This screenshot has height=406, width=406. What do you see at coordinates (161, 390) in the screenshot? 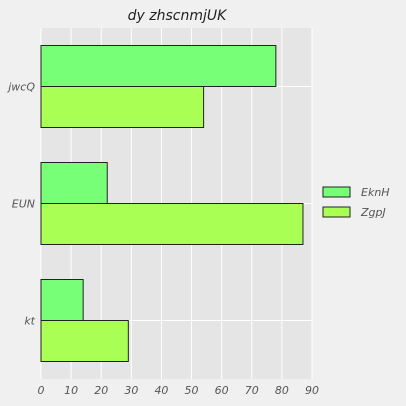
I see `x-tick-label: 40` at bounding box center [161, 390].